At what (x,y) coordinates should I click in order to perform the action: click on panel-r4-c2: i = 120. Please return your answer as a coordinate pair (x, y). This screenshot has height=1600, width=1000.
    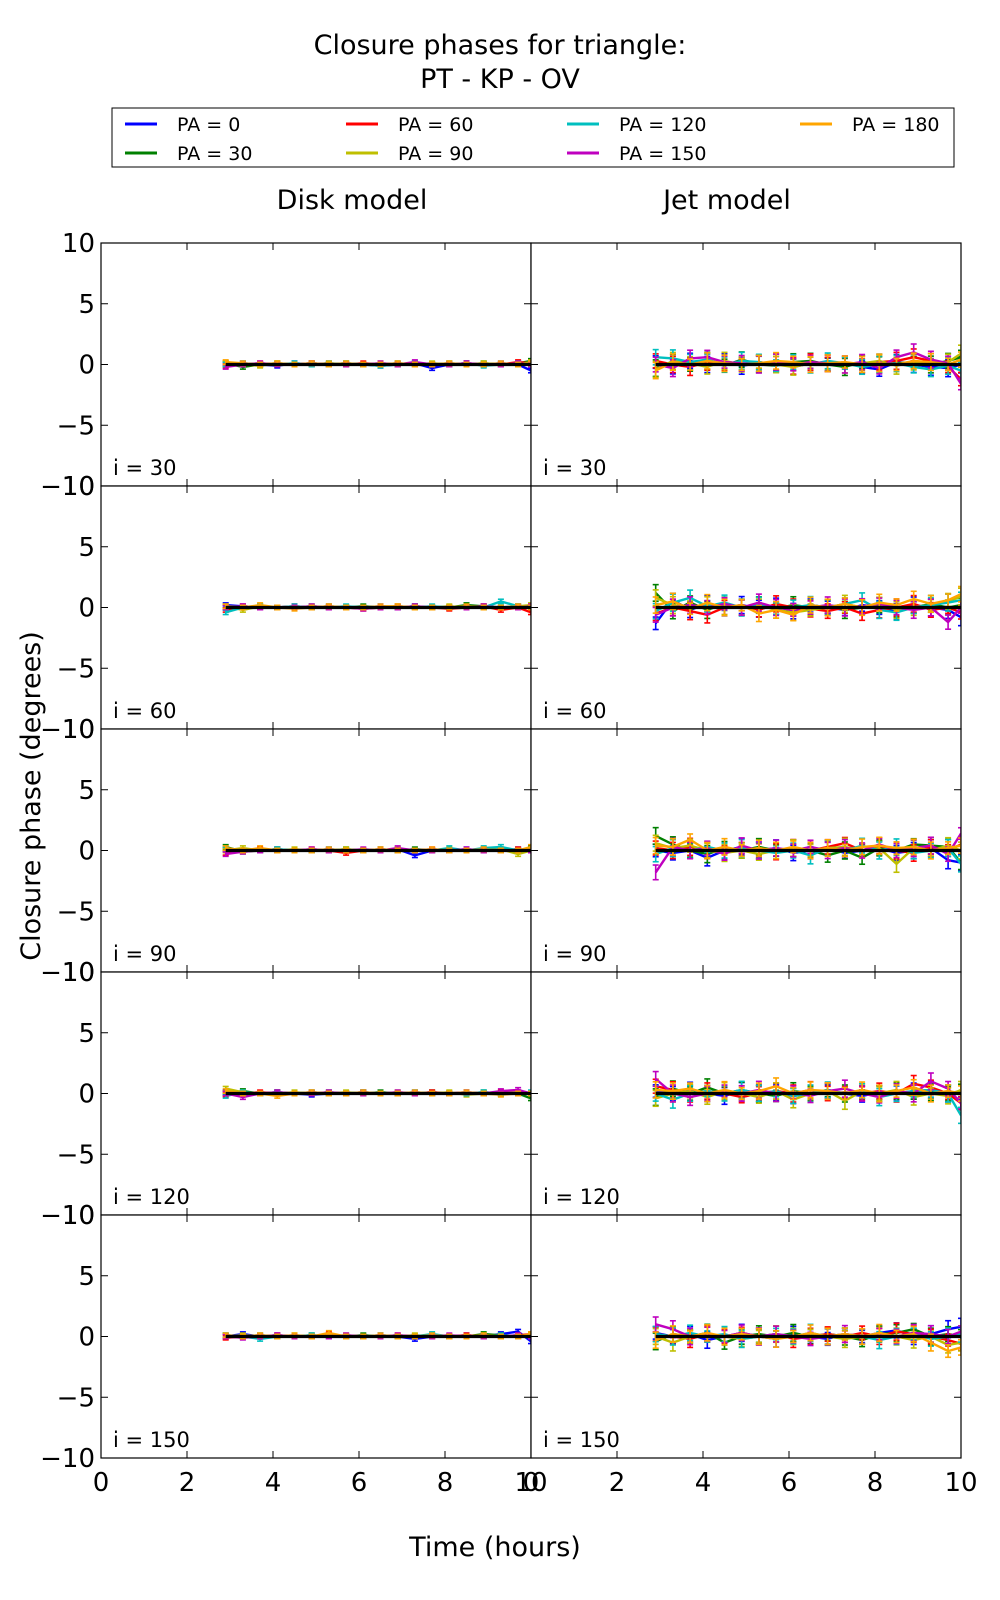
    Looking at the image, I should click on (746, 1093).